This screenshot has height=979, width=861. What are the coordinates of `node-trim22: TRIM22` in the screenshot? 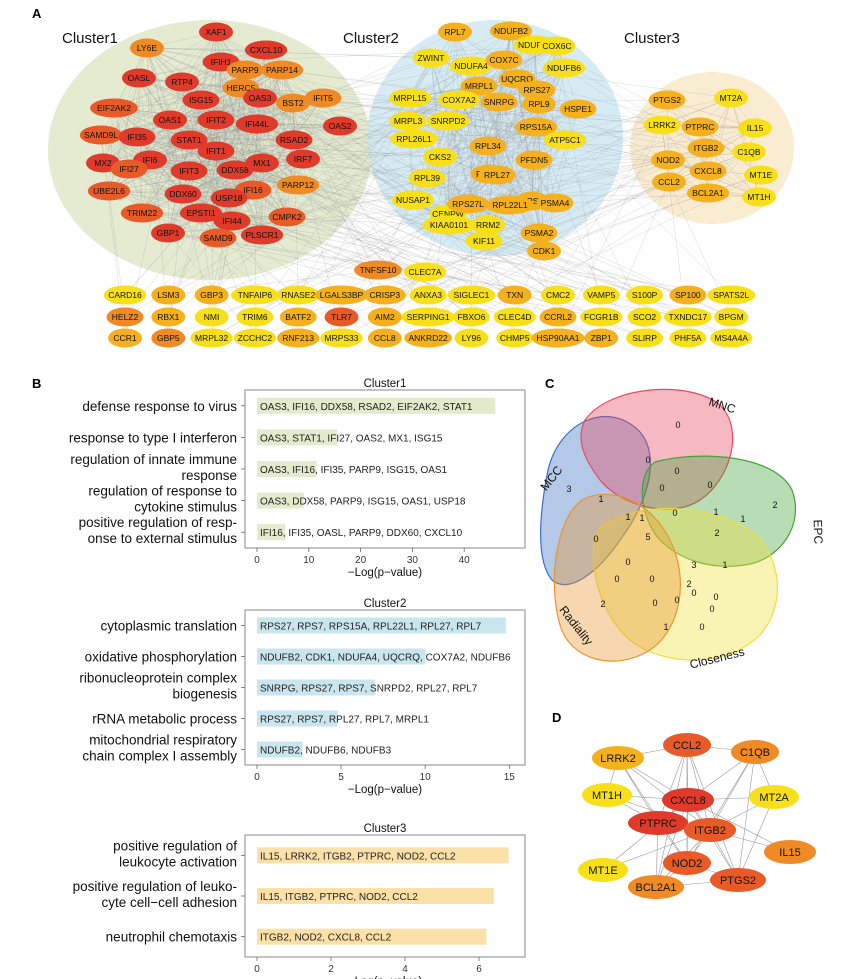 It's located at (142, 213).